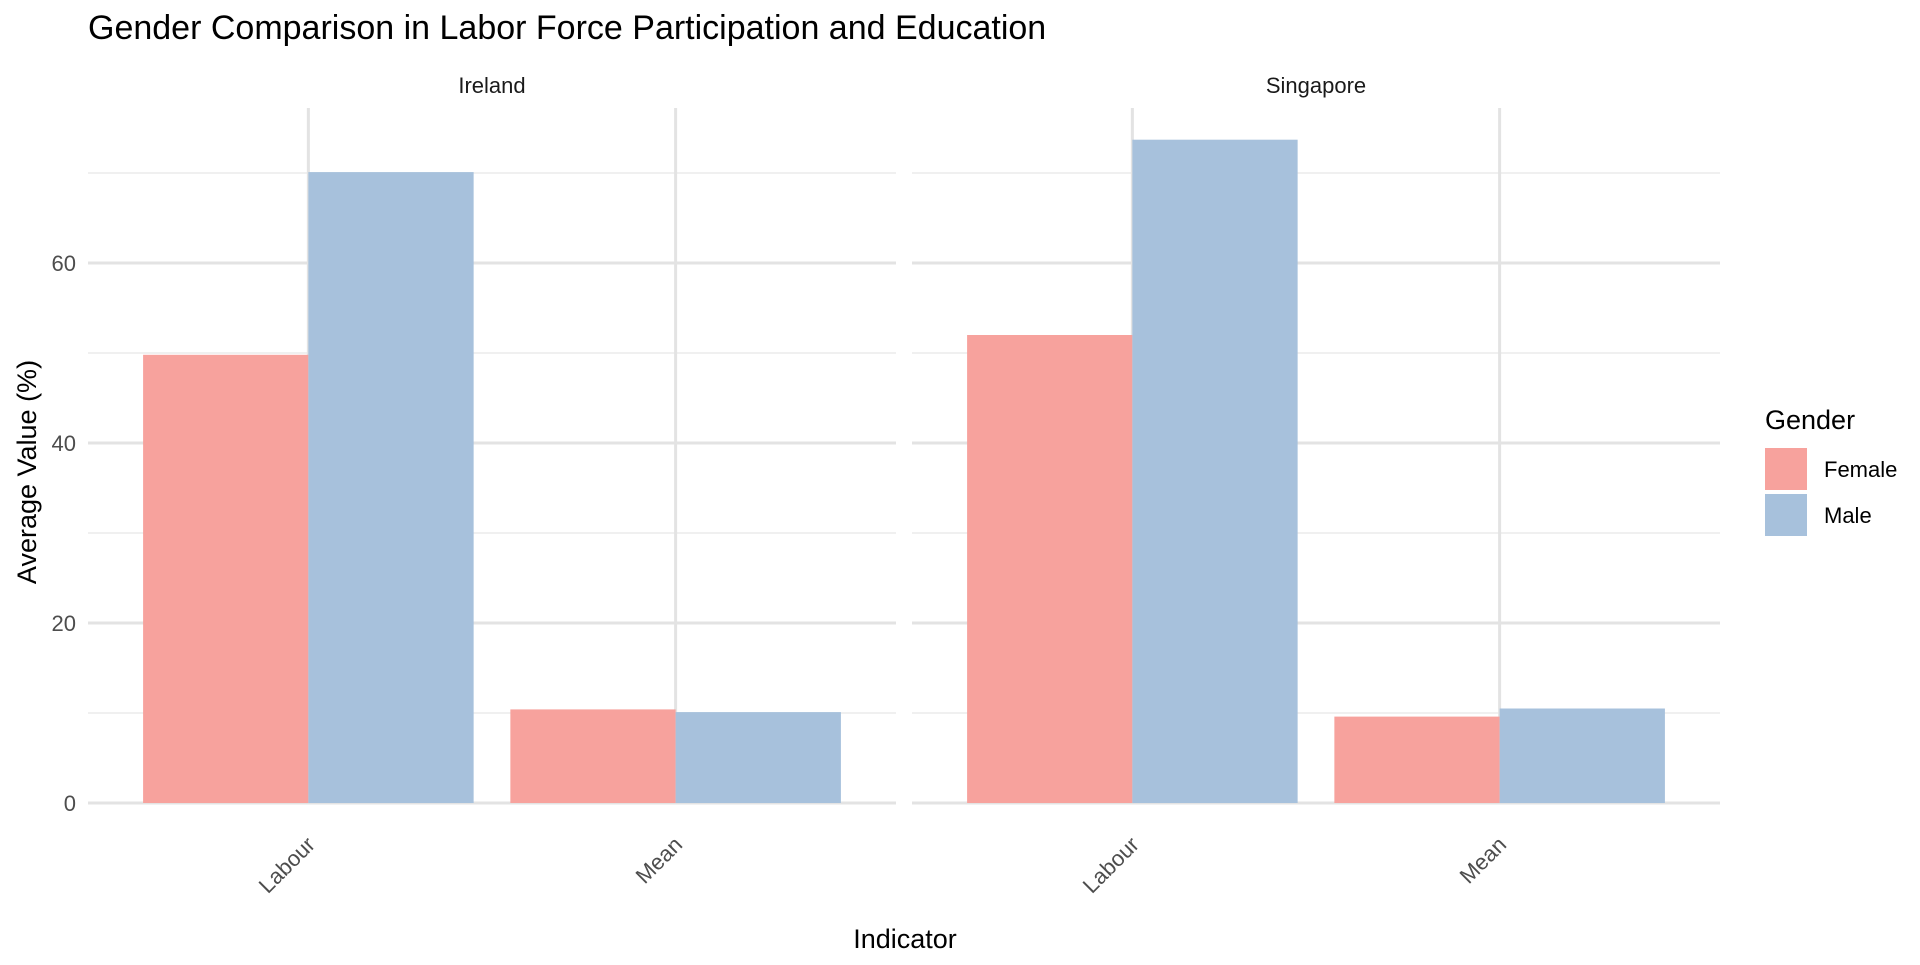 The height and width of the screenshot is (965, 1920). What do you see at coordinates (491, 85) in the screenshot?
I see `facet-label: Ireland` at bounding box center [491, 85].